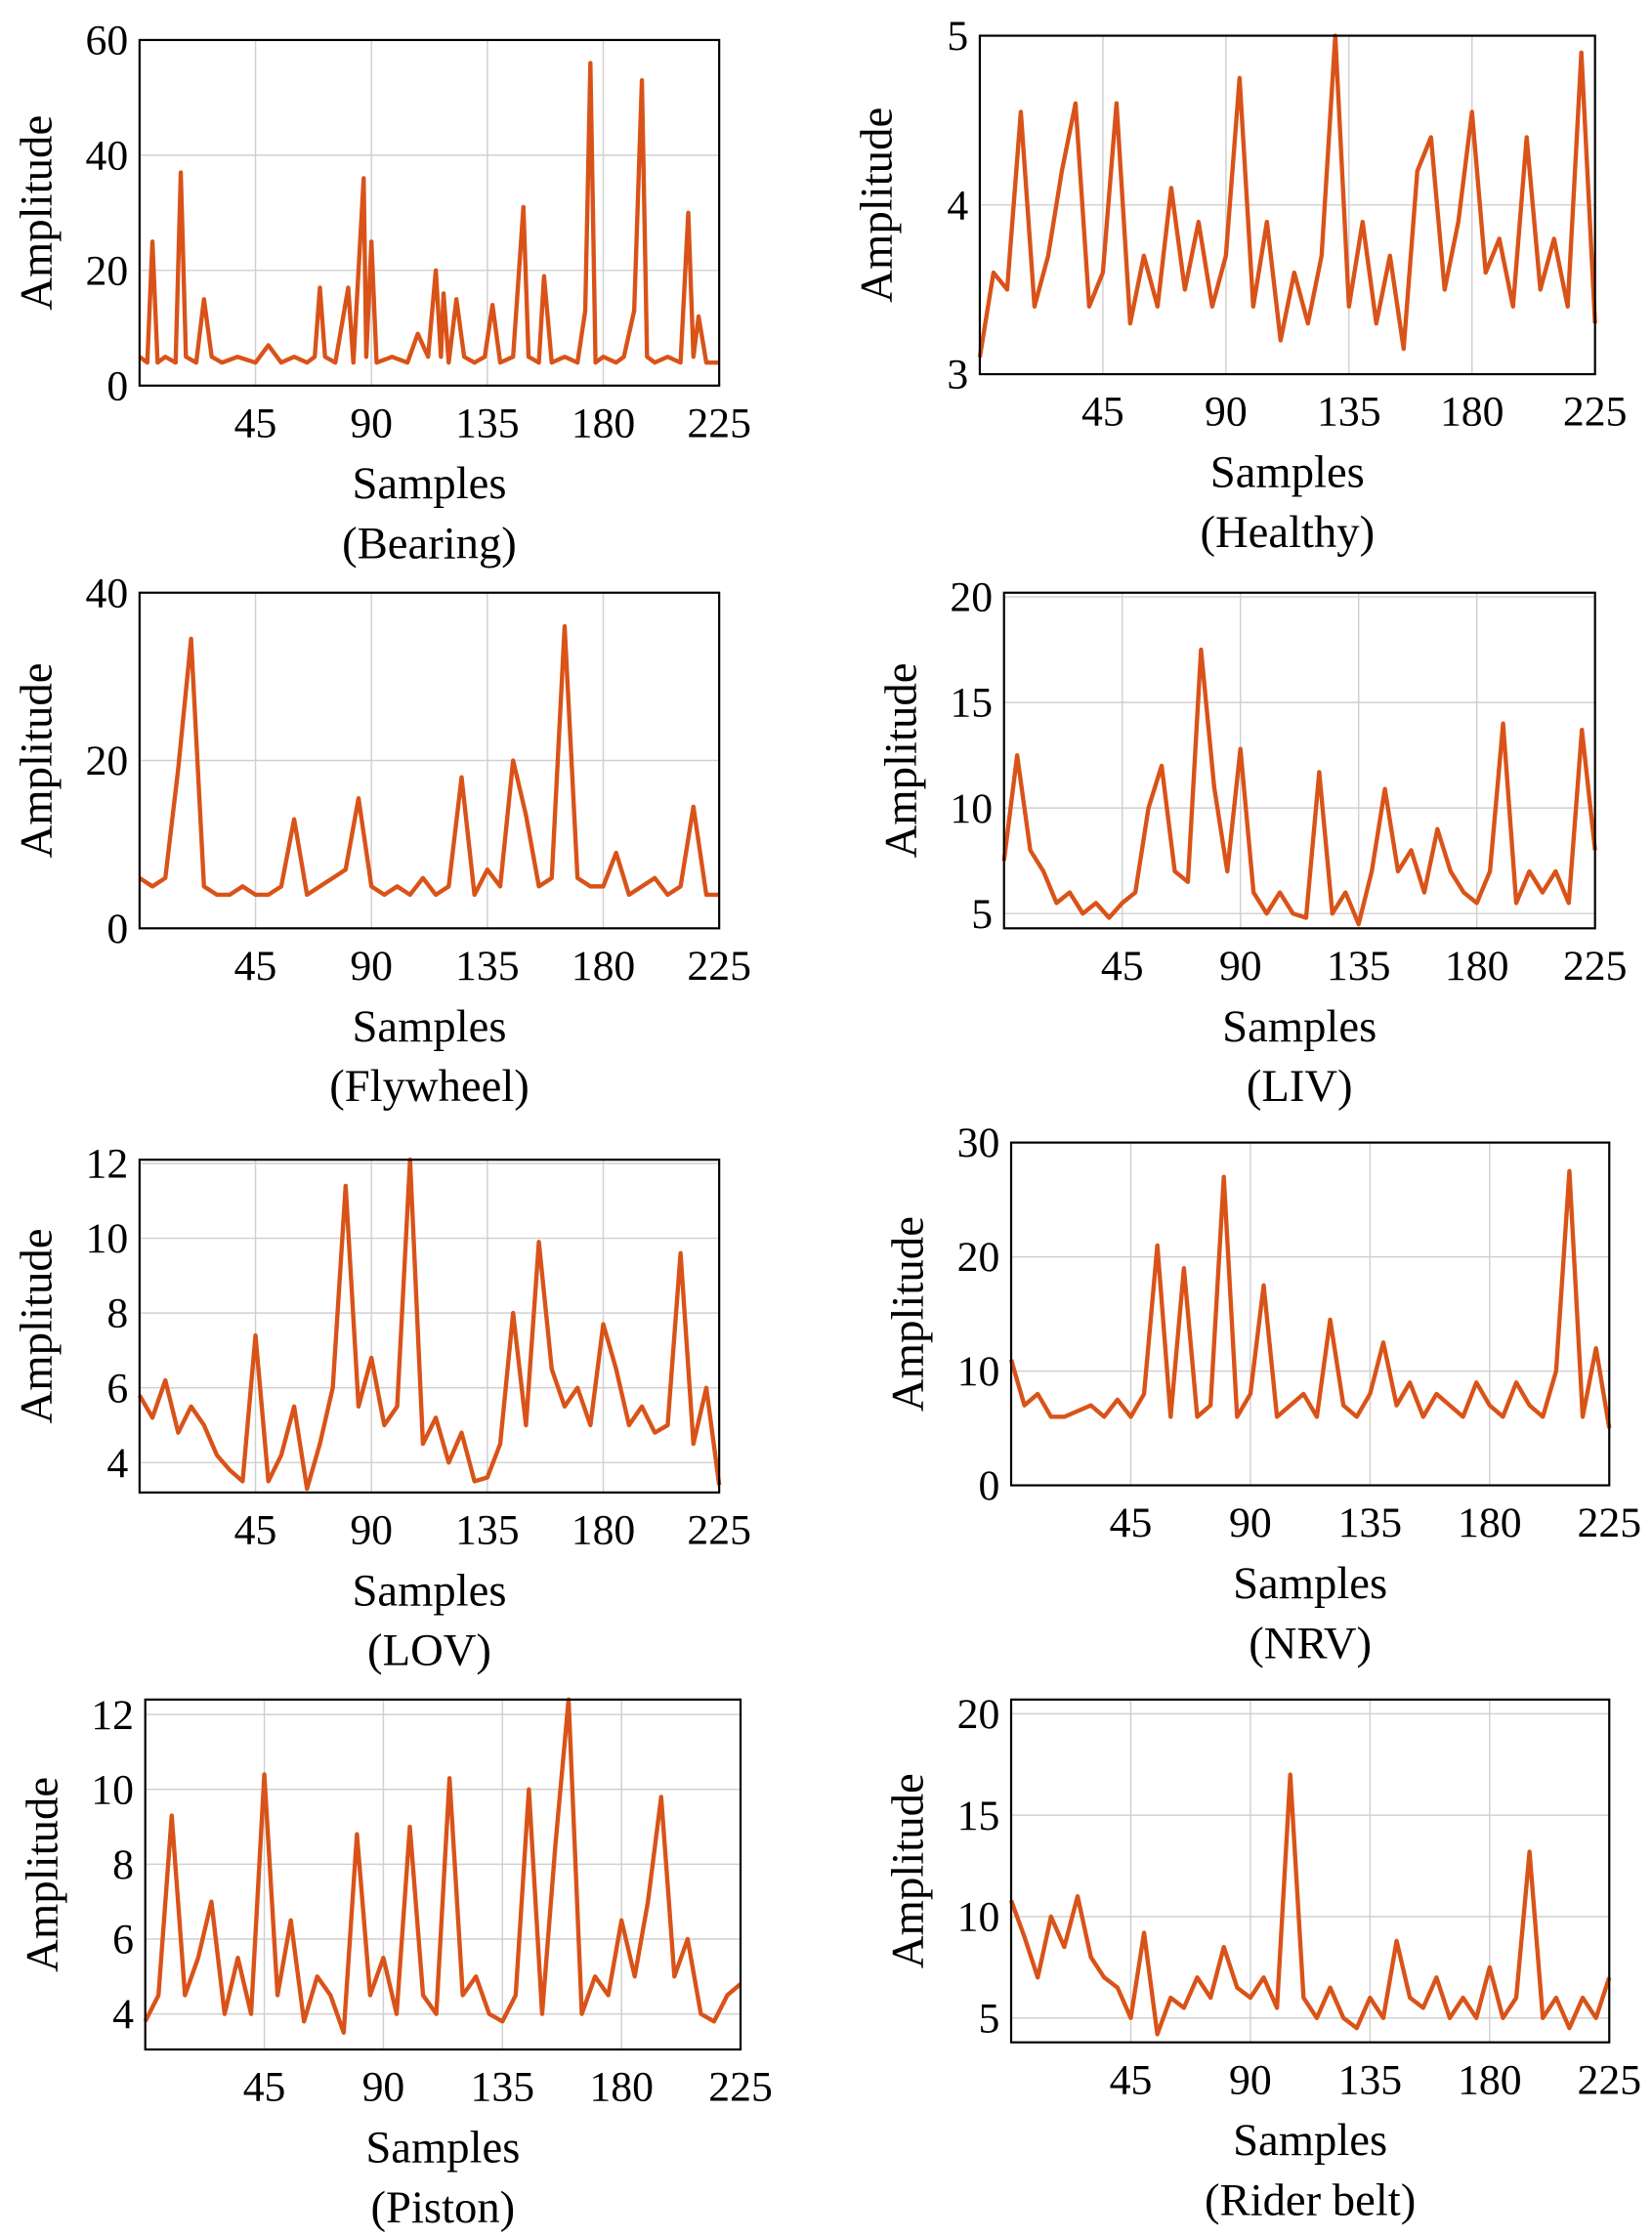 Image resolution: width=1652 pixels, height=2238 pixels. What do you see at coordinates (429, 544) in the screenshot?
I see `subplot-title: (Bearing)` at bounding box center [429, 544].